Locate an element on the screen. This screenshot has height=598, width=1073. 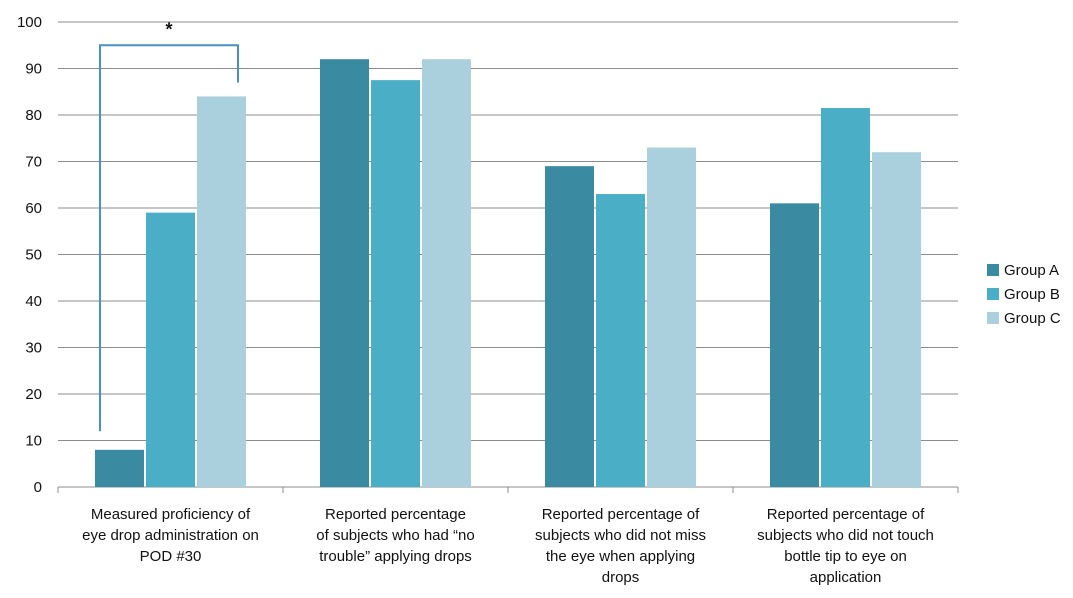
x-tick-label: subjects who did not miss is located at coordinates (620, 535).